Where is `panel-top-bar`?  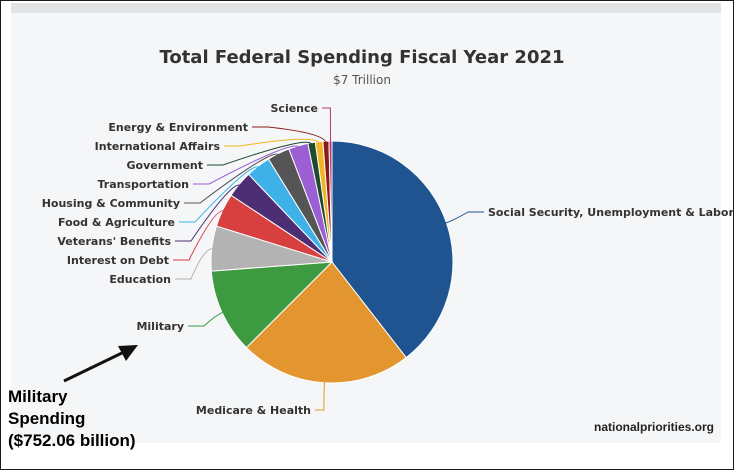 panel-top-bar is located at coordinates (366, 8).